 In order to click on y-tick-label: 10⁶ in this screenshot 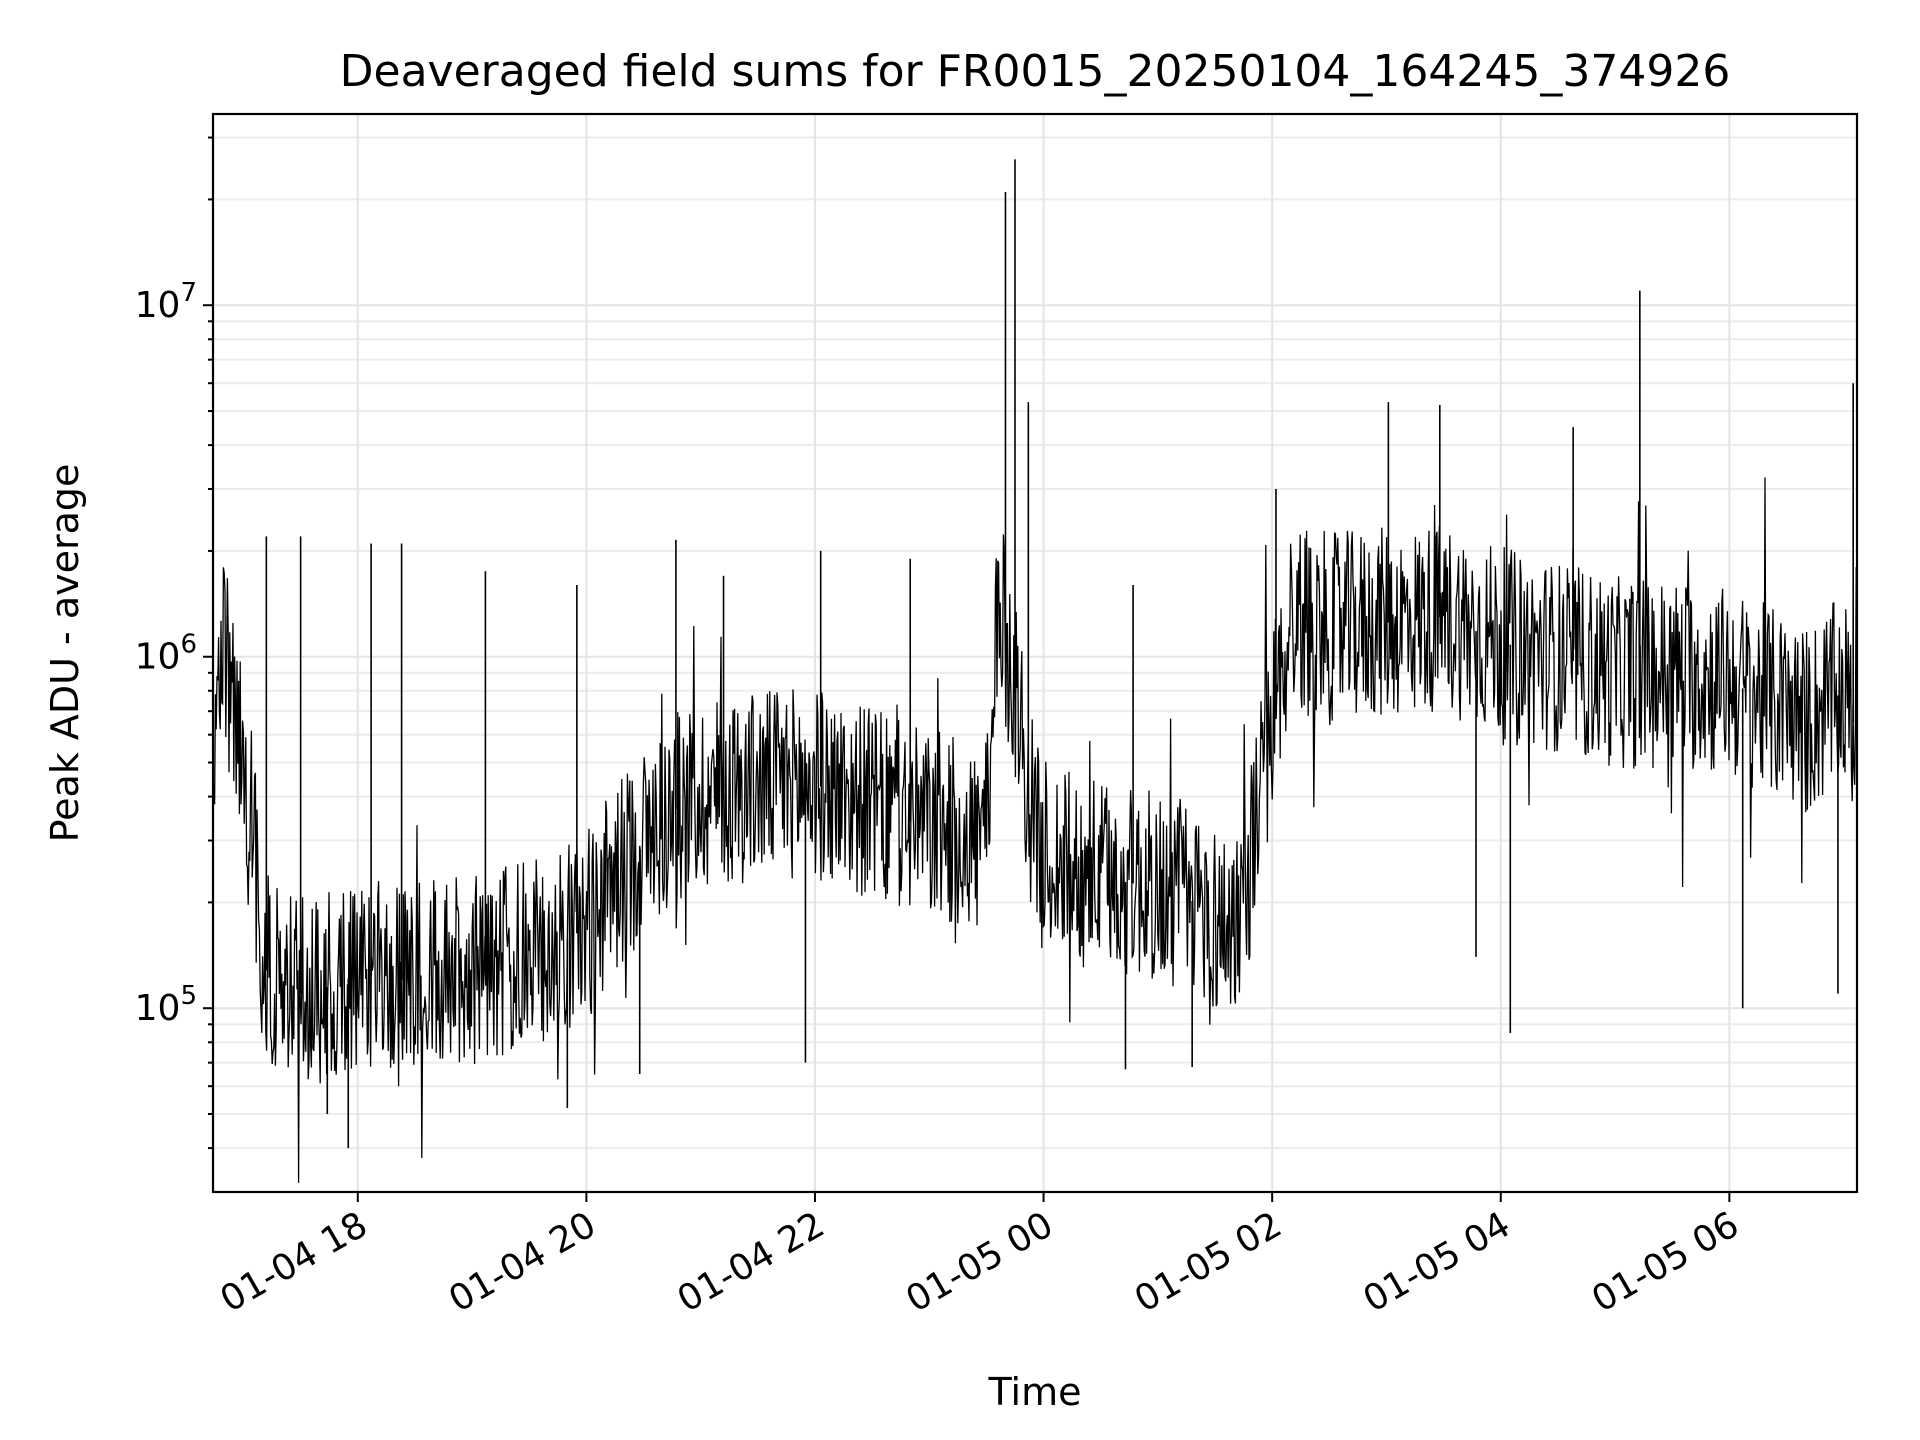, I will do `click(166, 654)`.